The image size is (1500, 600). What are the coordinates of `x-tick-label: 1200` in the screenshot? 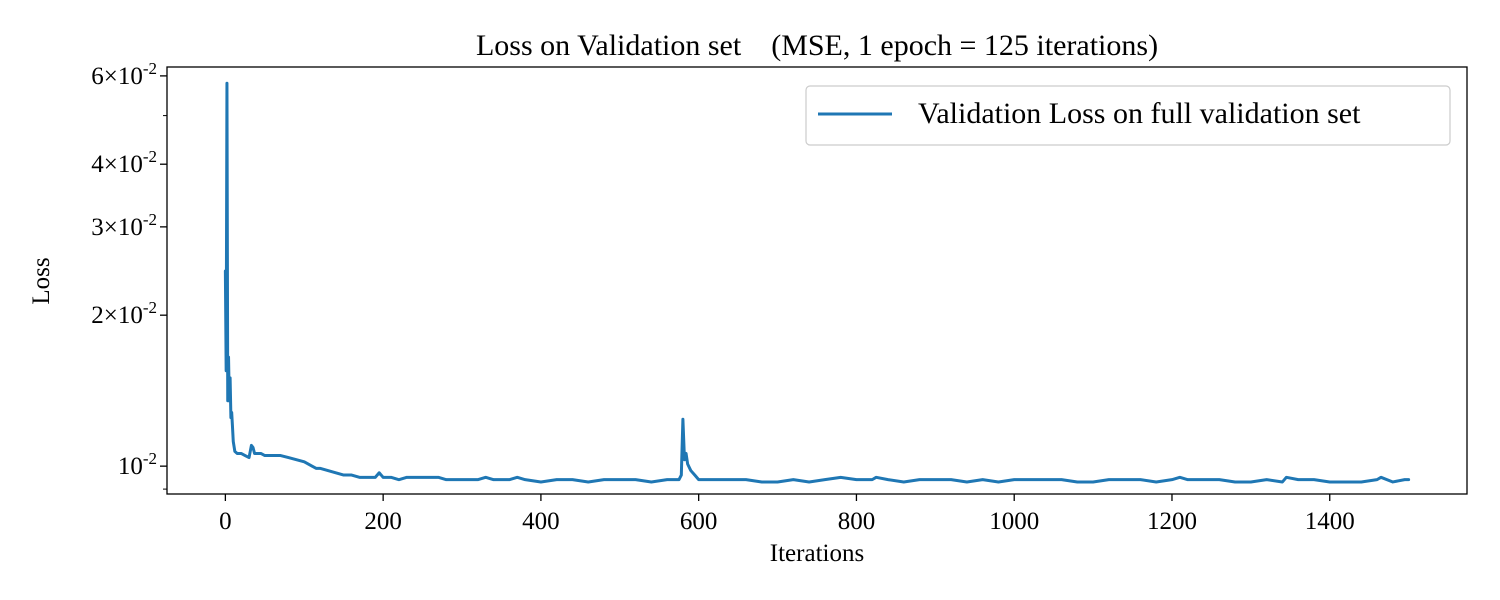 It's located at (1172, 521).